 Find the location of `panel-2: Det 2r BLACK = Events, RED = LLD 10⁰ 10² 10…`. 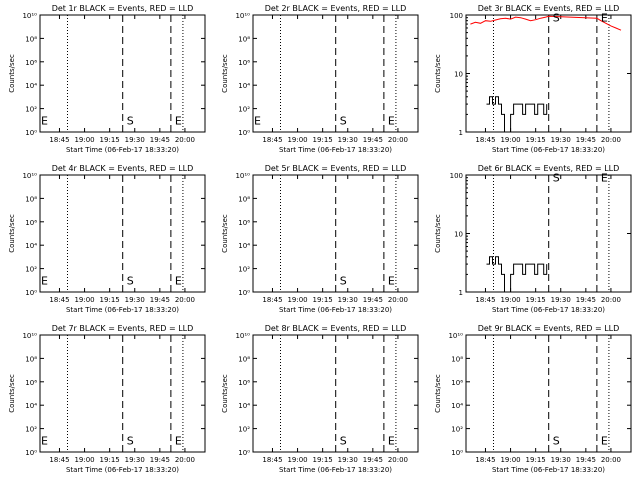

panel-2: Det 2r BLACK = Events, RED = LLD 10⁰ 10² 10… is located at coordinates (320, 79).